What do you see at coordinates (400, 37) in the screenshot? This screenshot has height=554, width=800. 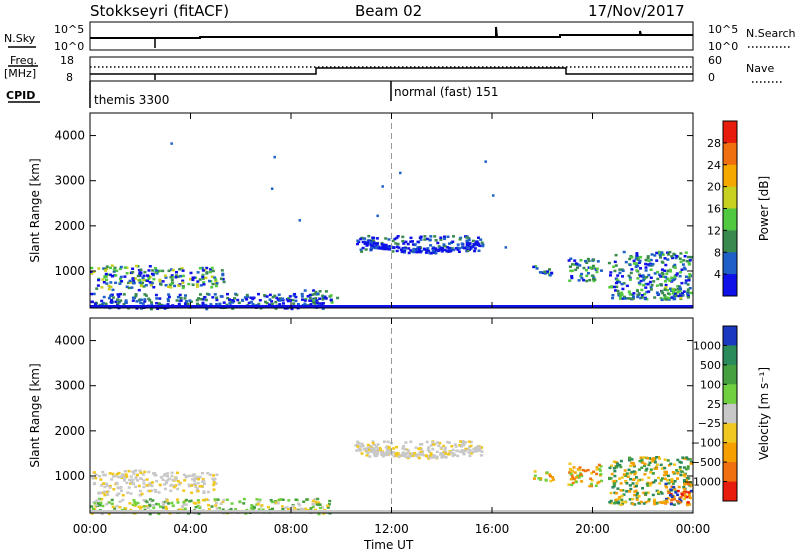 I see `nsky-panel: N.Sky 10^5 10^0 10^5 10^0 N.Search` at bounding box center [400, 37].